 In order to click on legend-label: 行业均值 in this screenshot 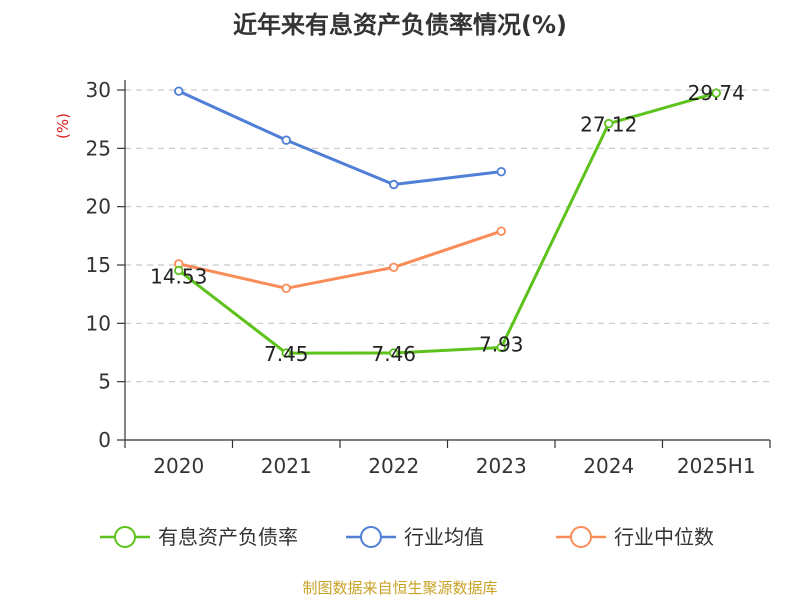, I will do `click(444, 537)`.